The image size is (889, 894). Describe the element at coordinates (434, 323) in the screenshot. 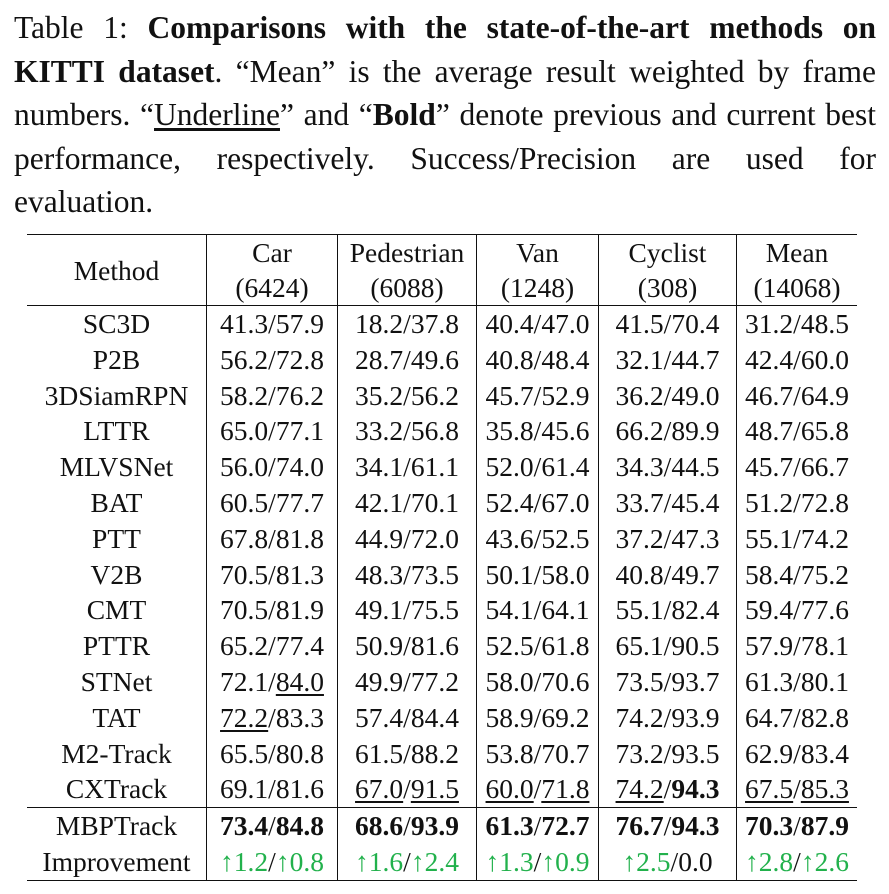

I see `precision-value: 37.8` at that location.